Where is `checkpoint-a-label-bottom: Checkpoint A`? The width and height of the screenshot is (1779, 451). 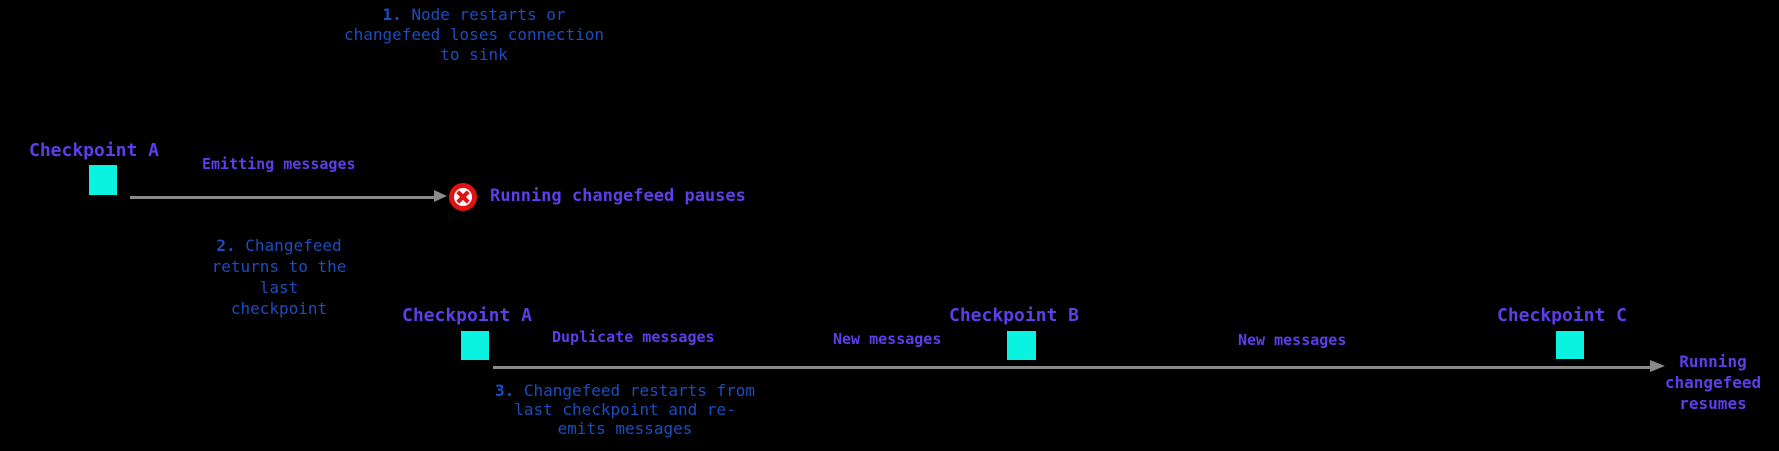 checkpoint-a-label-bottom: Checkpoint A is located at coordinates (467, 315).